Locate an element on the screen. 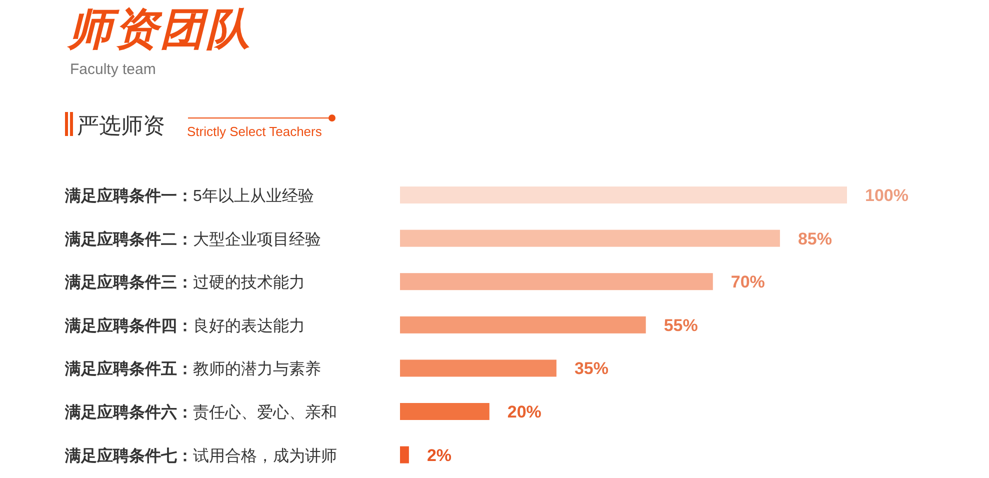 This screenshot has height=478, width=989. data-label: 85% is located at coordinates (815, 238).